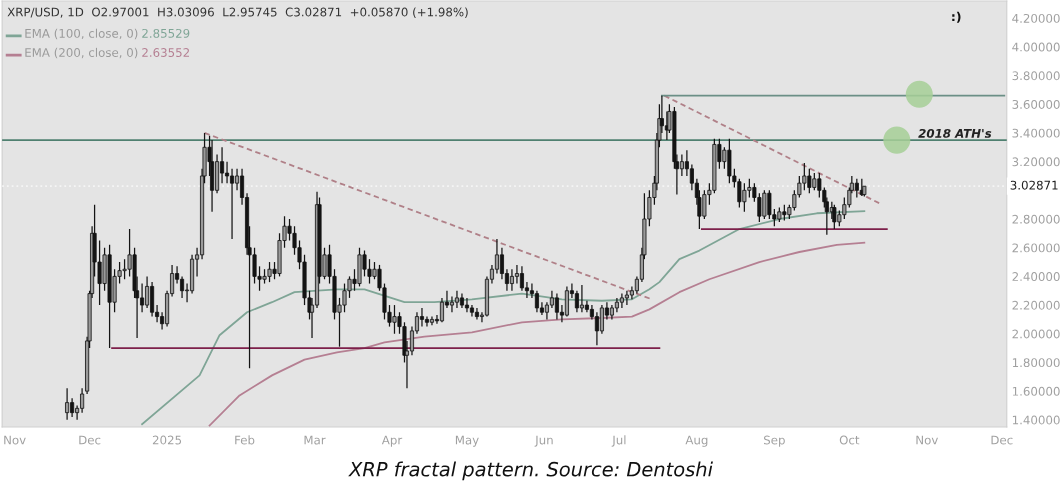  I want to click on annotation: 2.63552, so click(165, 52).